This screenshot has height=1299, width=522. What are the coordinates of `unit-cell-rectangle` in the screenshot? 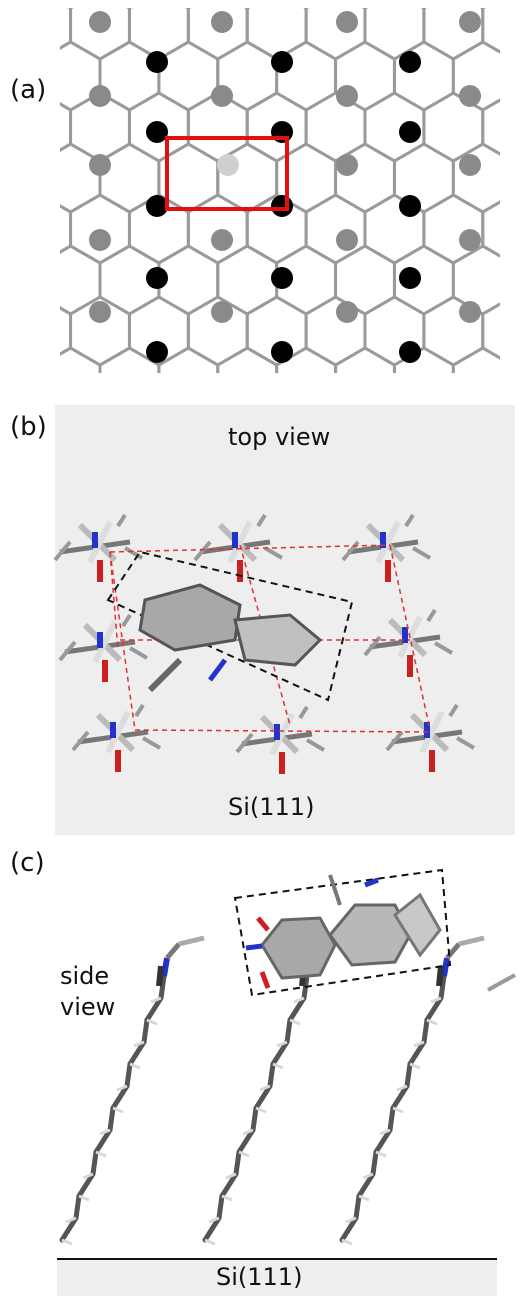 It's located at (227, 173).